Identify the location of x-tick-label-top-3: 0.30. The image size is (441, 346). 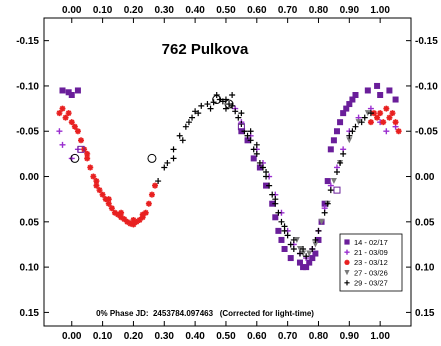
(165, 10).